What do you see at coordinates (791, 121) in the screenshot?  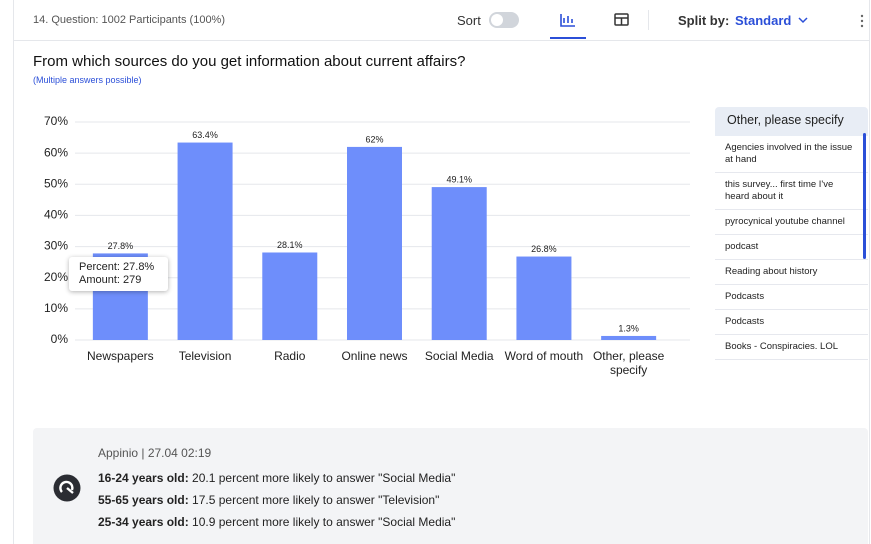 I see `side-panel-title: Other, please specify` at bounding box center [791, 121].